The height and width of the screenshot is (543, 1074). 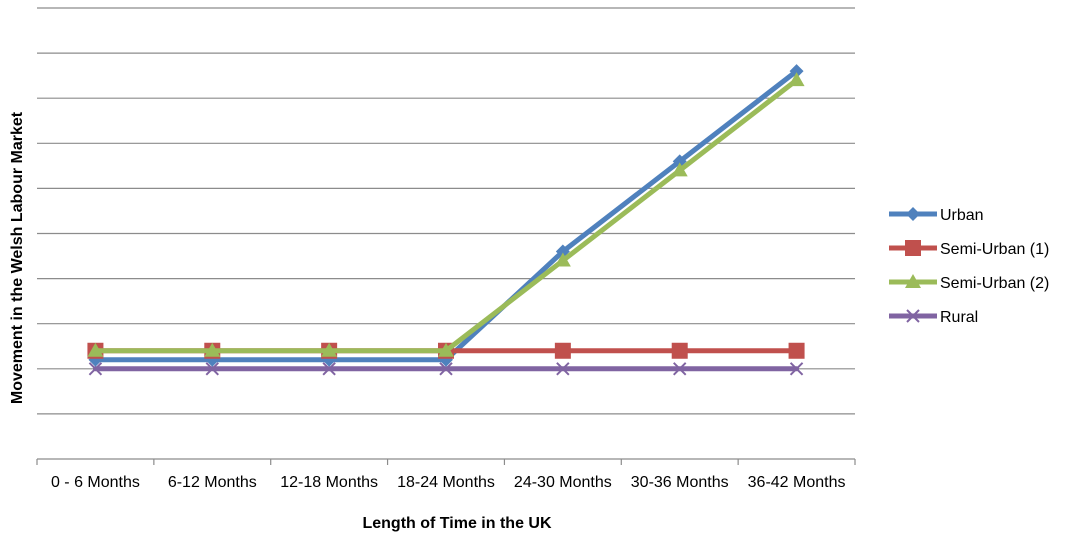 I want to click on y-axis-title: Movement in the Welsh Labour Market, so click(x=17, y=257).